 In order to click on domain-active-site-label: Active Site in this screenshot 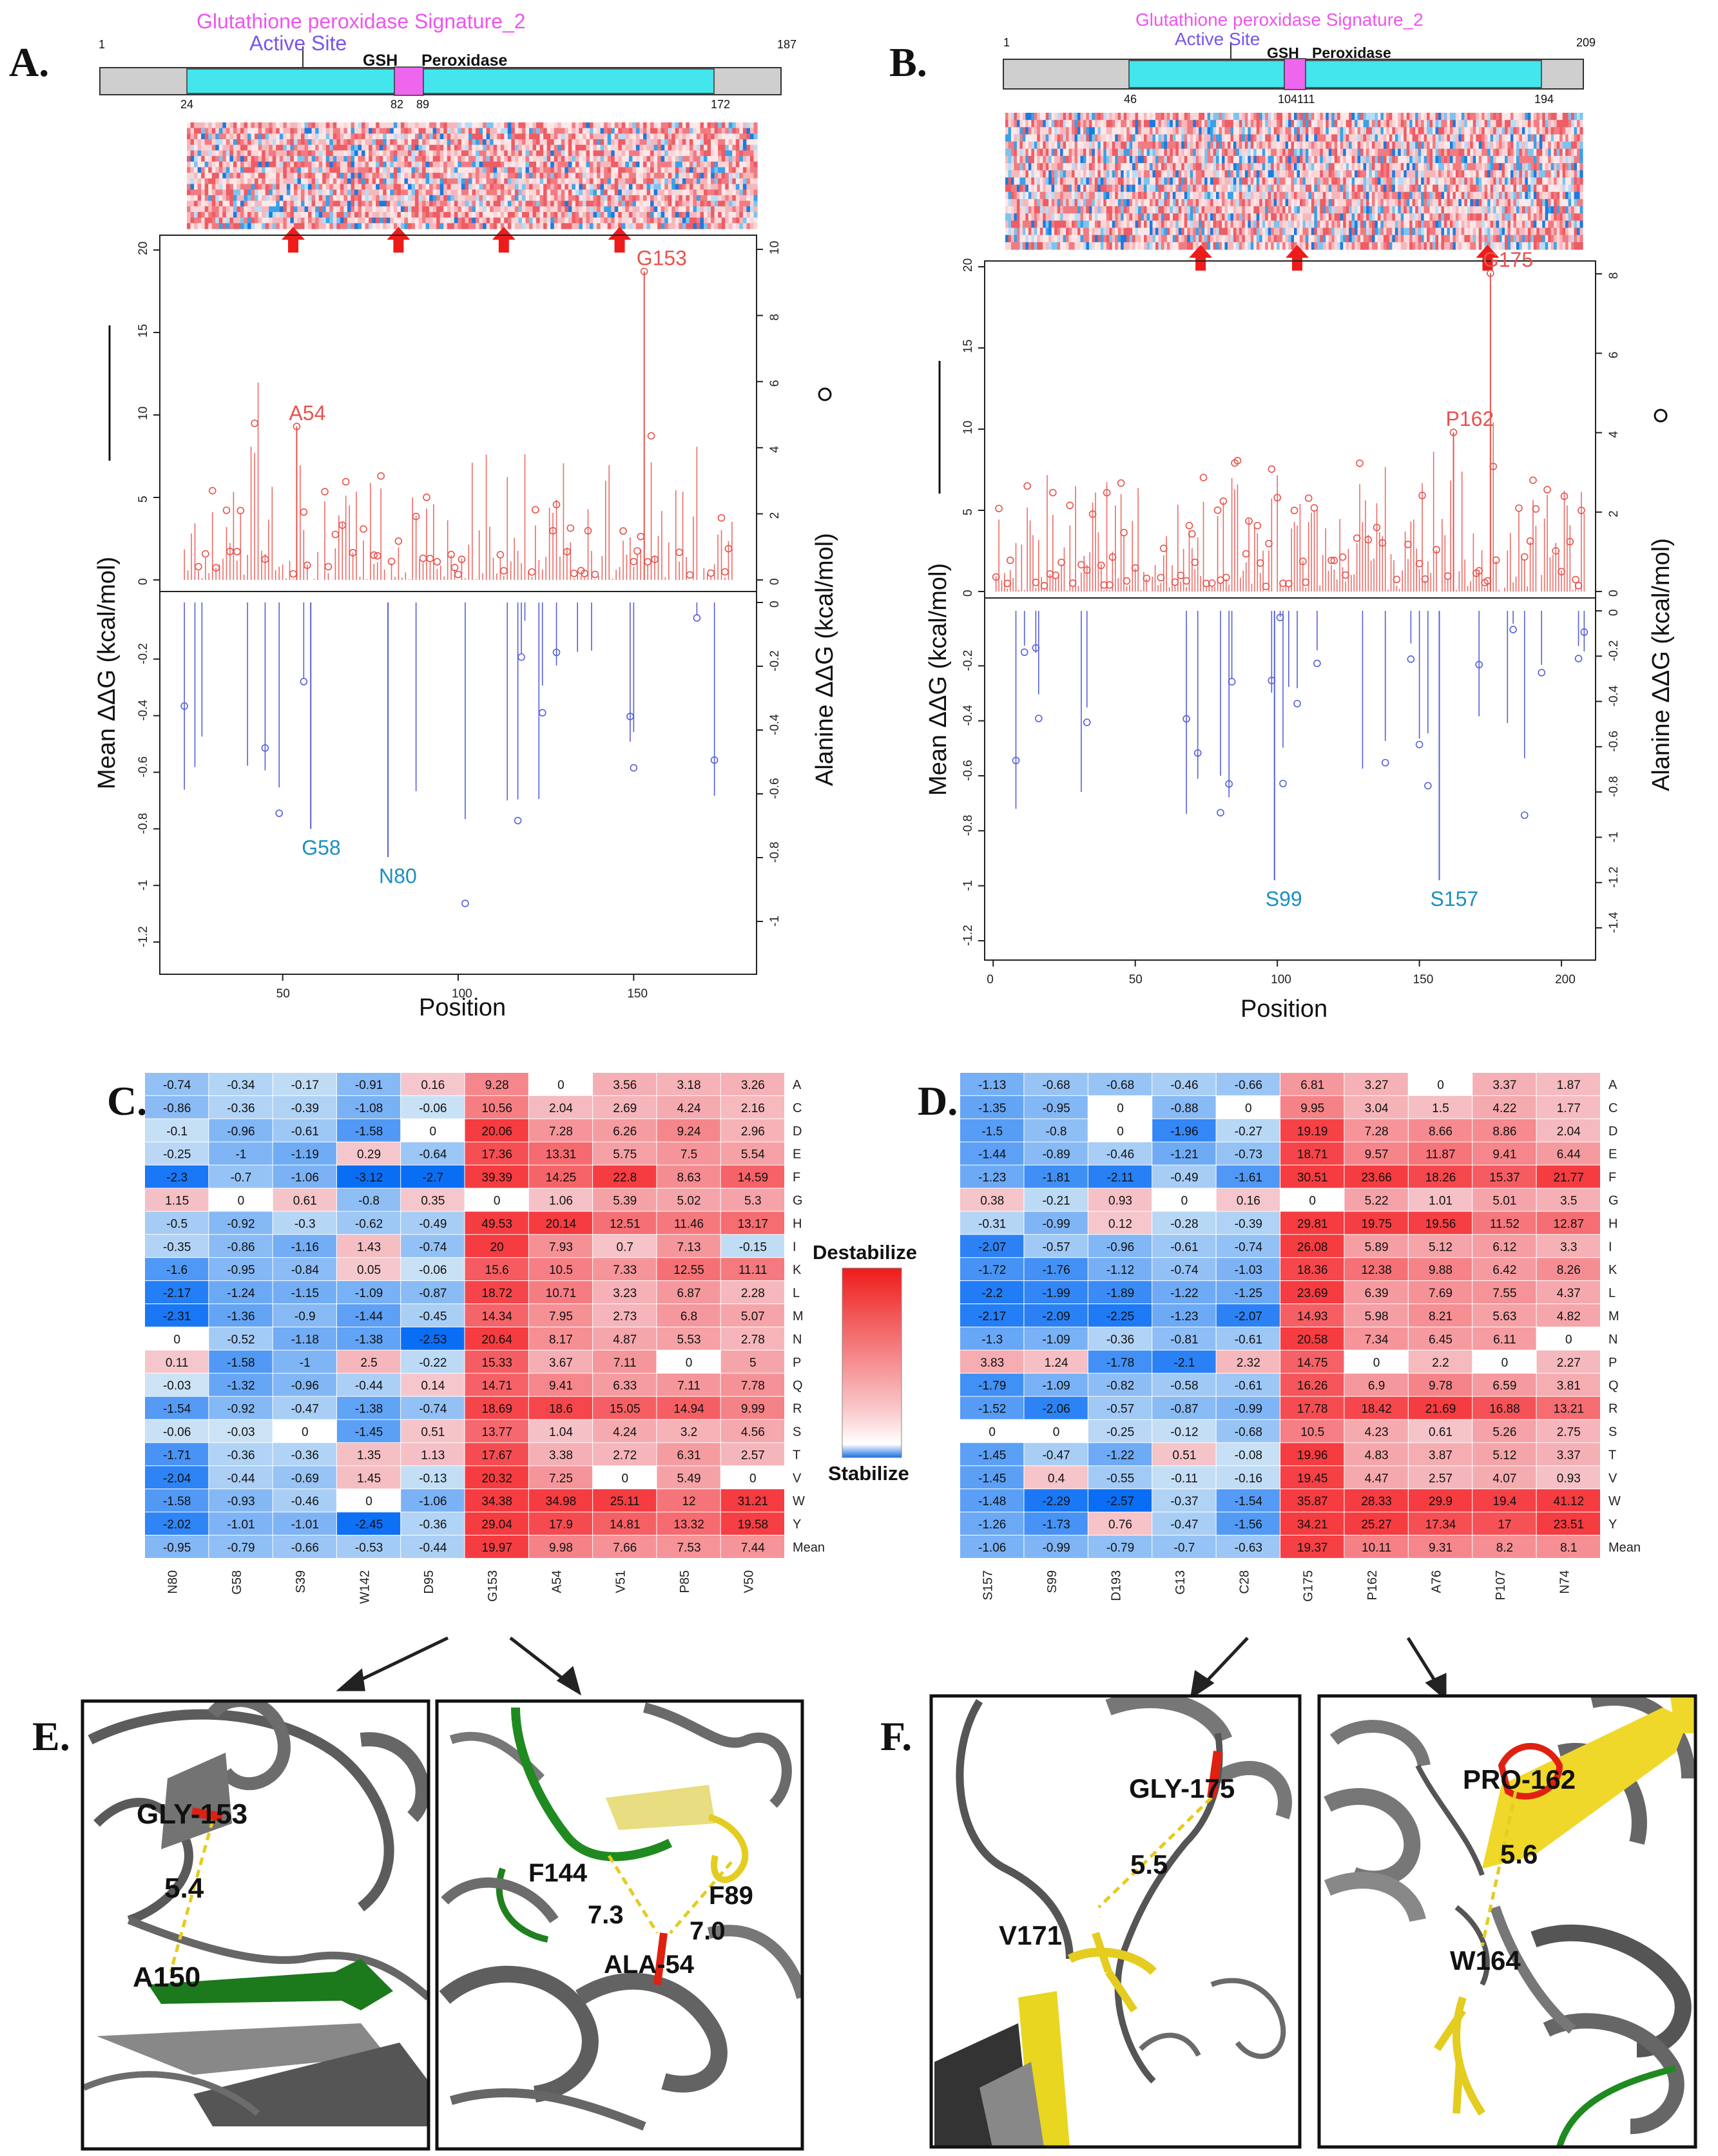, I will do `click(1217, 39)`.